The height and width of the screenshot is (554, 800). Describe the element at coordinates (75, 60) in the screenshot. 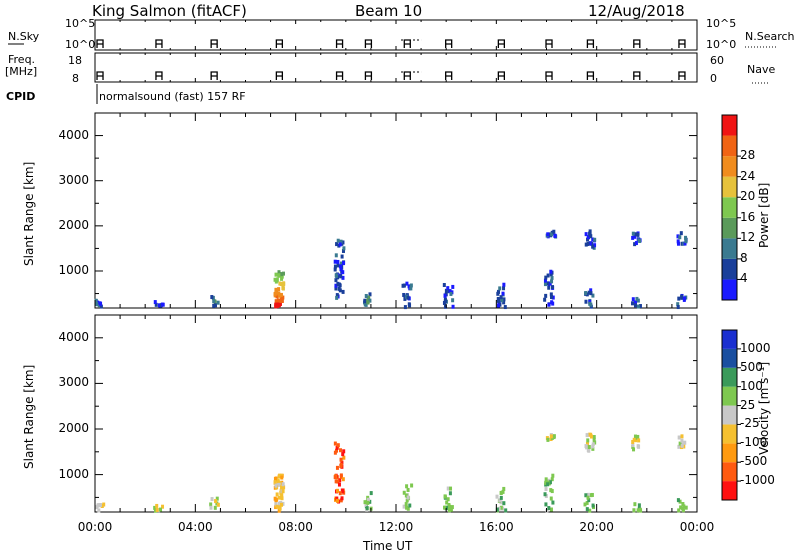

I see `freq-tick-top: 18` at that location.